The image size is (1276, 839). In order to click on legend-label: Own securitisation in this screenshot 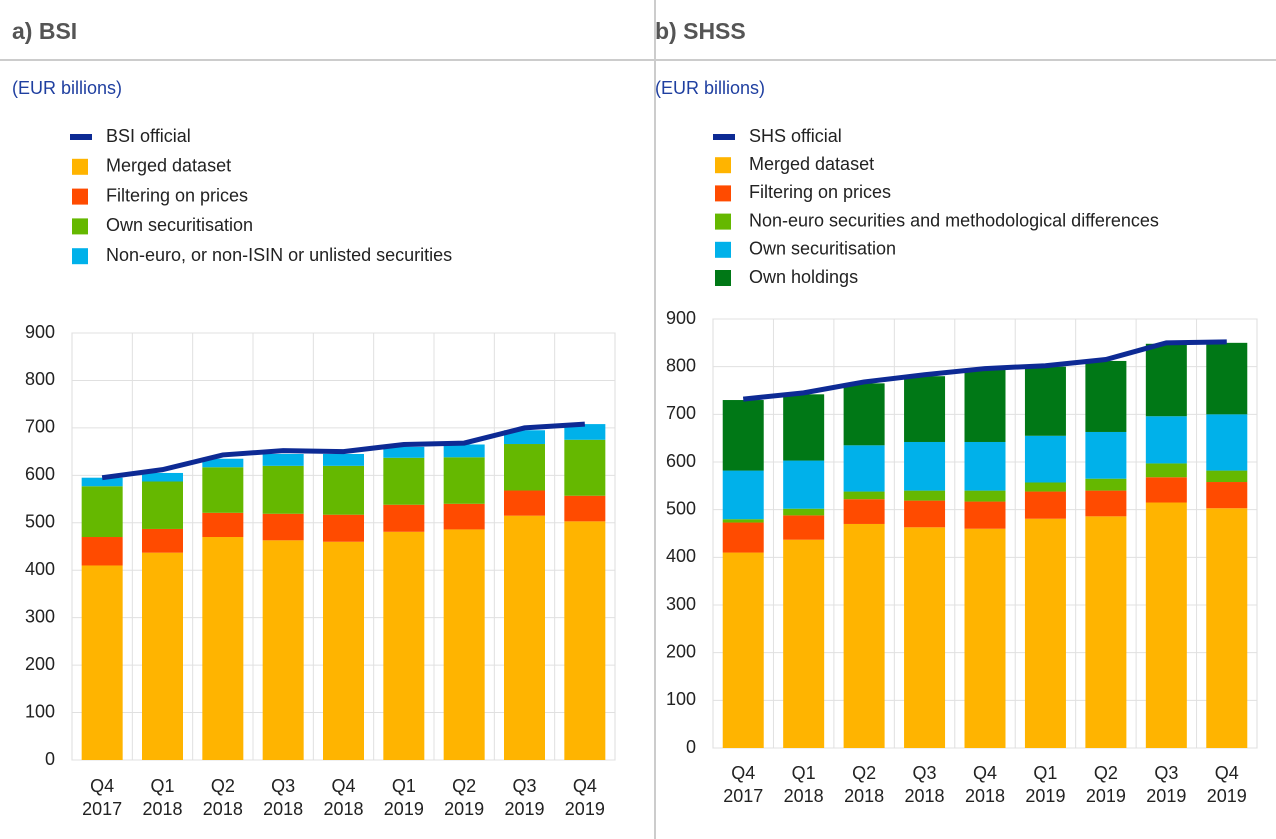, I will do `click(822, 249)`.